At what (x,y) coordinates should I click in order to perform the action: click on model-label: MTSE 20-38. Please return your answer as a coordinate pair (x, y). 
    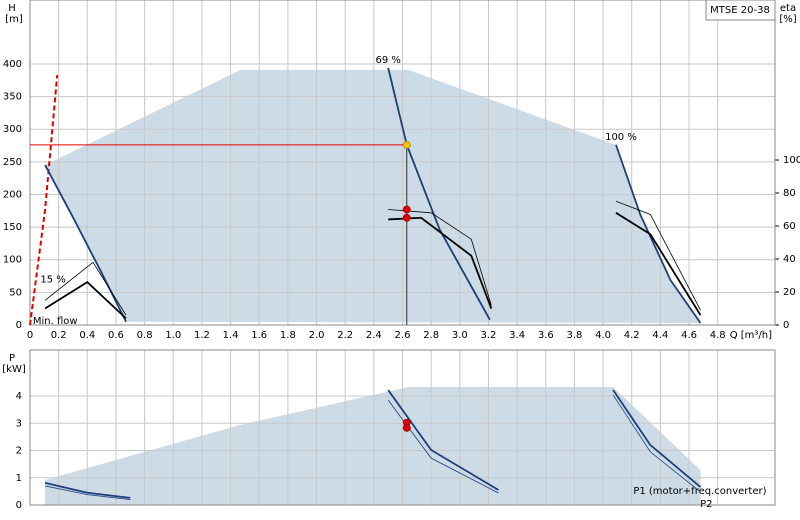
    Looking at the image, I should click on (740, 10).